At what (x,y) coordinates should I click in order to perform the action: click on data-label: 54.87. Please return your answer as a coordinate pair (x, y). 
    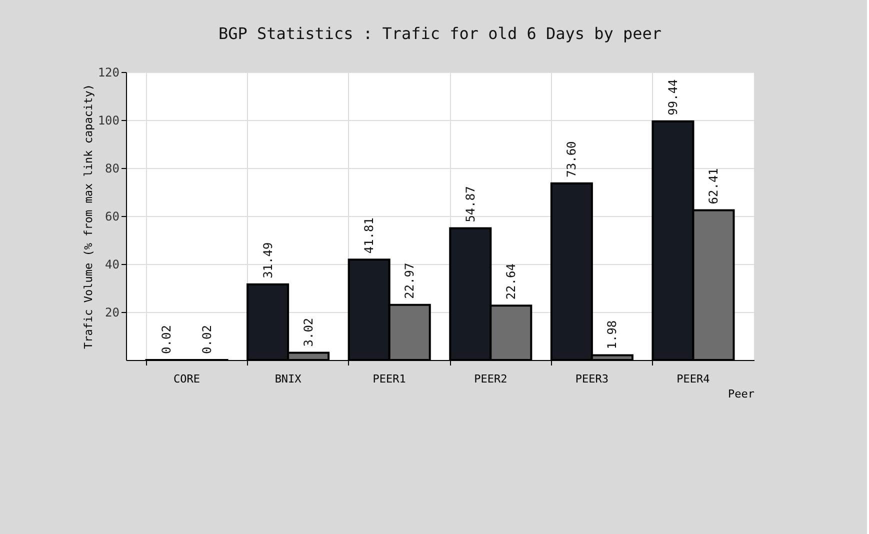
    Looking at the image, I should click on (470, 204).